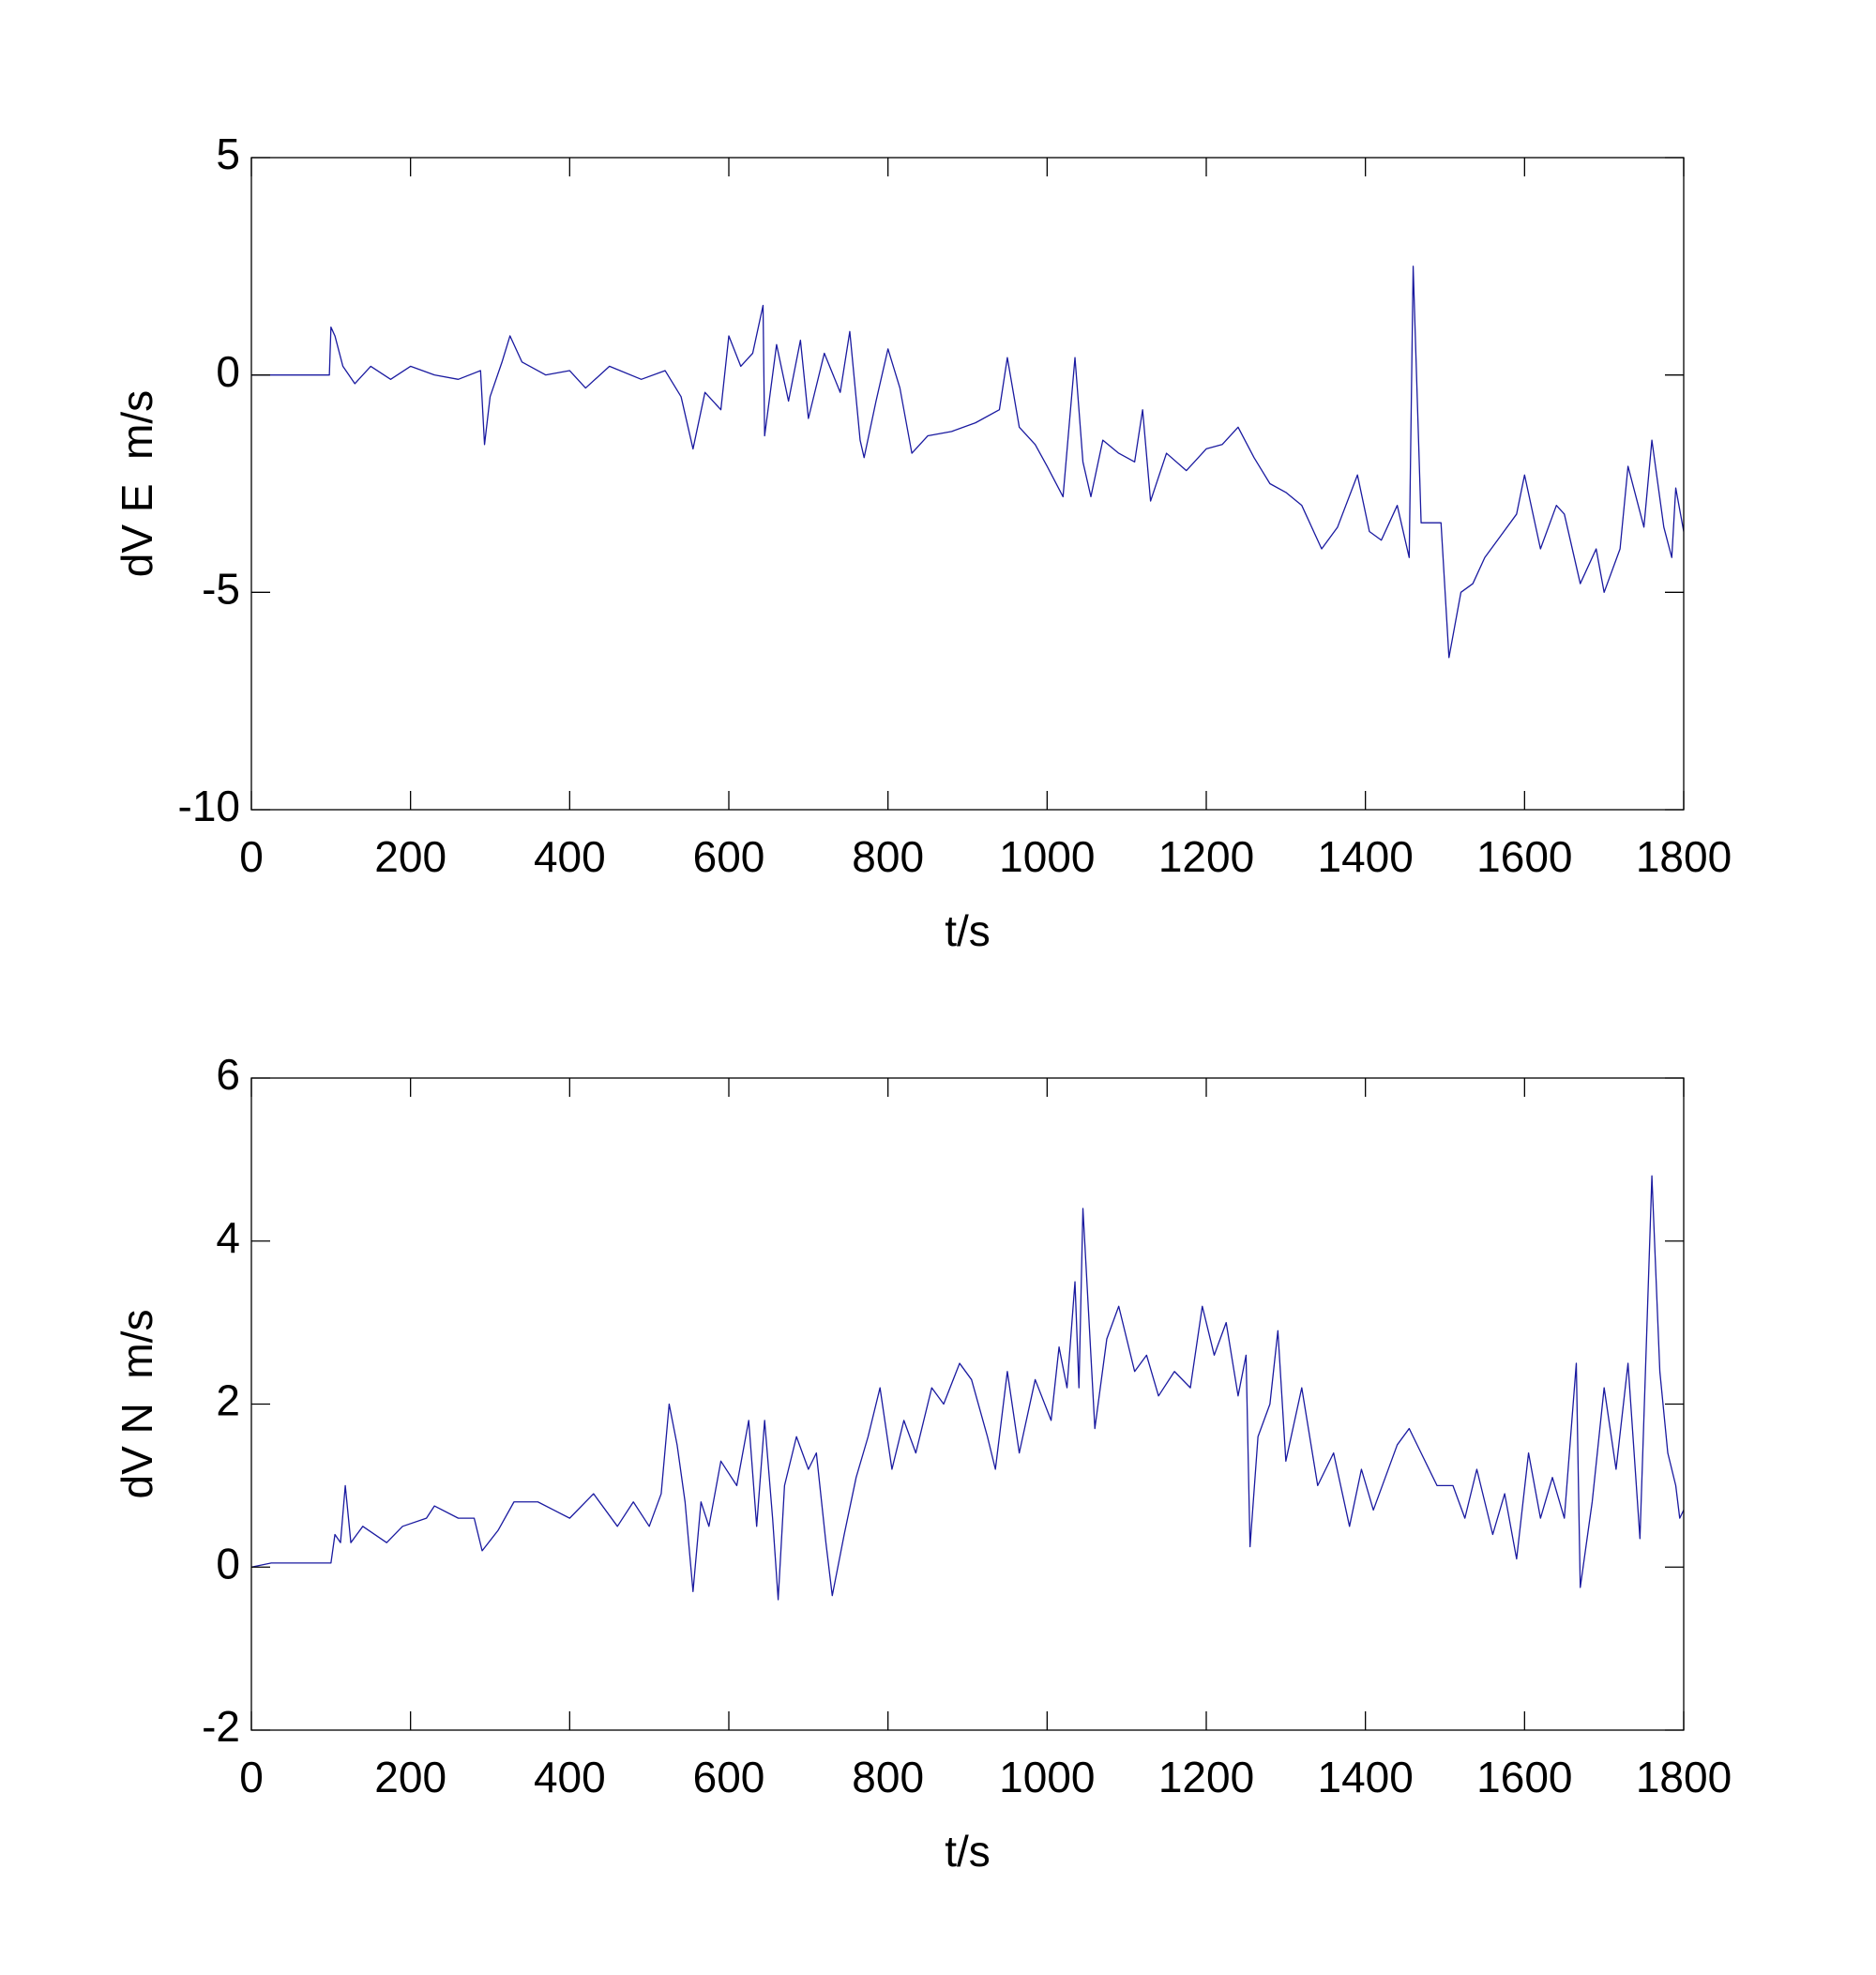  Describe the element at coordinates (209, 806) in the screenshot. I see `y-tick-label: -10` at that location.